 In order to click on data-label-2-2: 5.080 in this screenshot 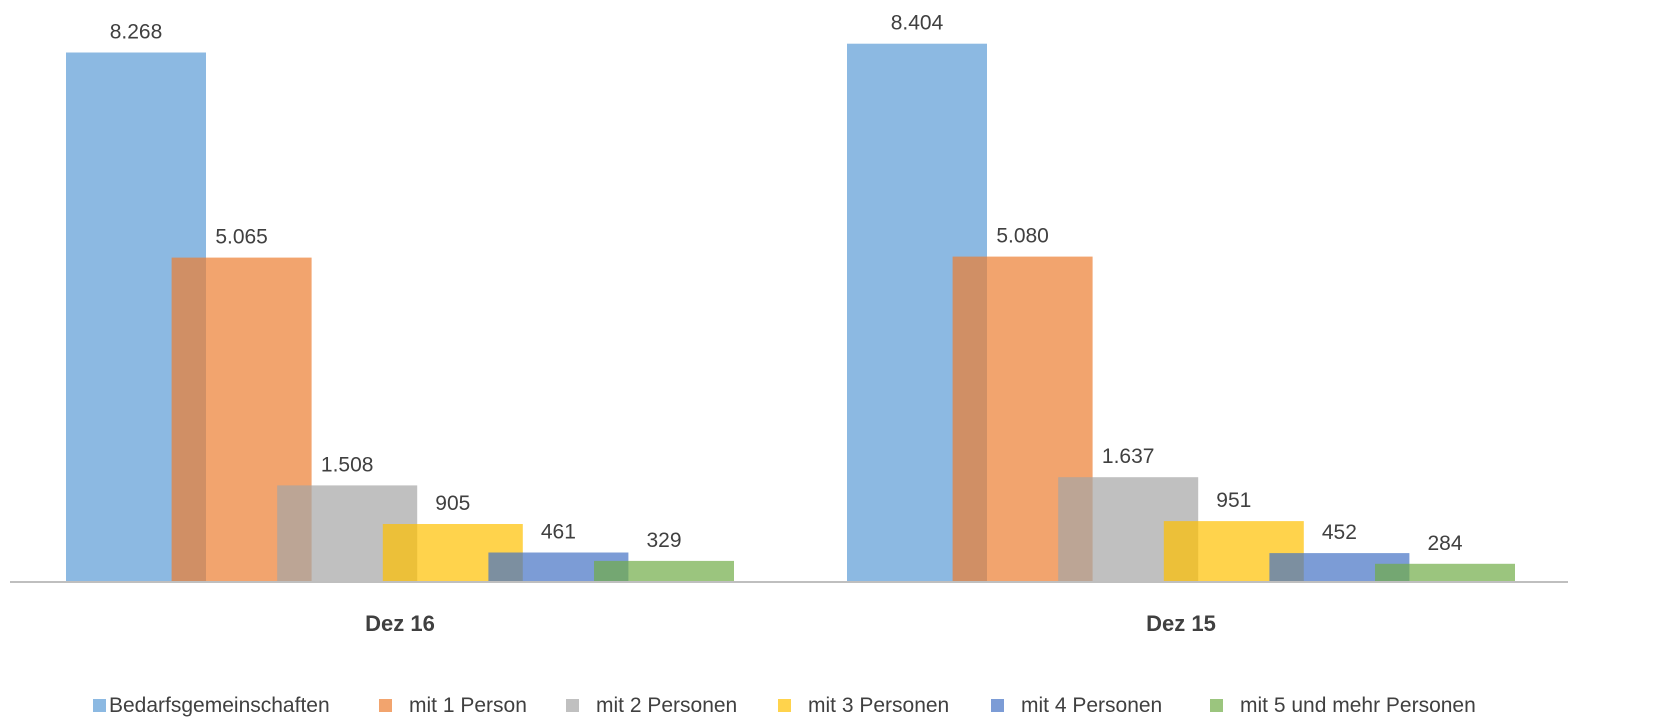, I will do `click(1022, 236)`.